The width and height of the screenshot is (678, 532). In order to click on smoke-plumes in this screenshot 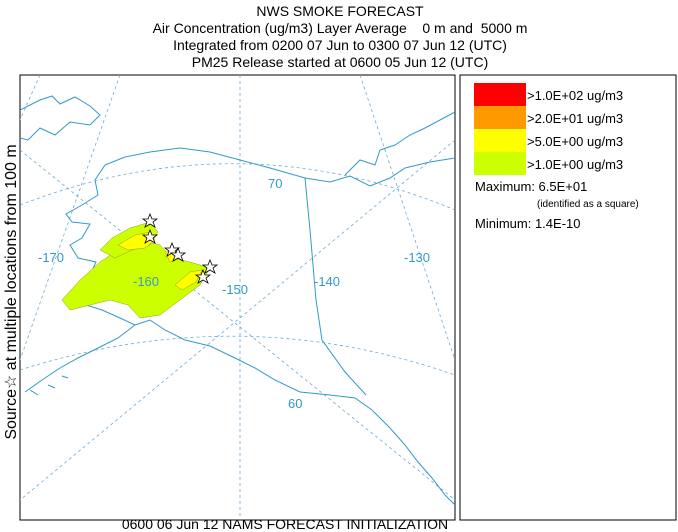, I will do `click(136, 270)`.